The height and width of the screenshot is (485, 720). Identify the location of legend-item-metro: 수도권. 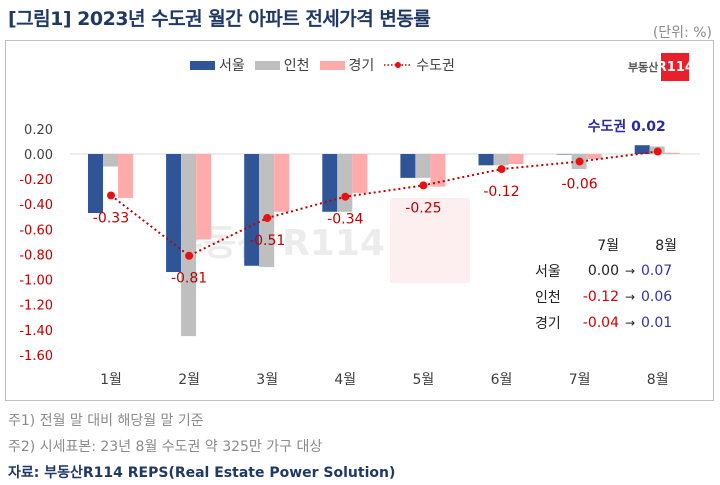
(419, 65).